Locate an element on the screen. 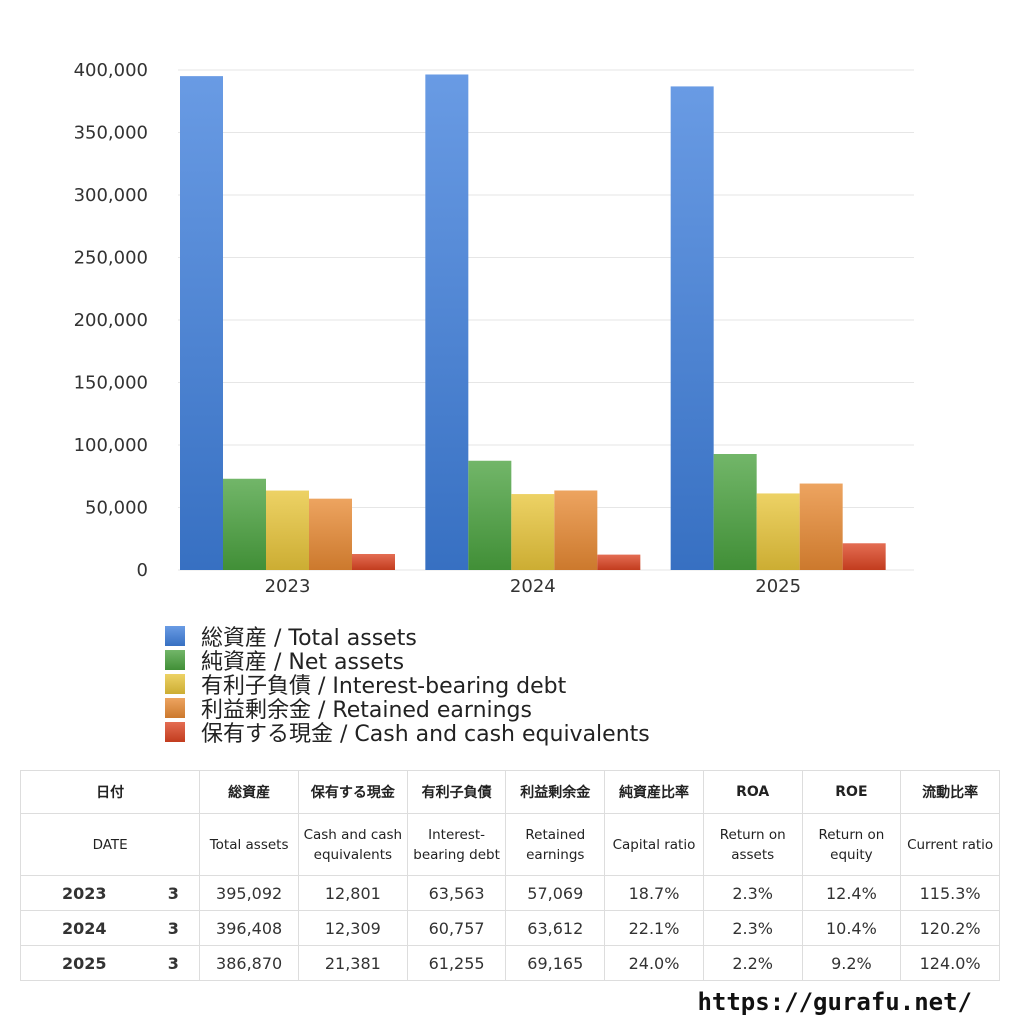 This screenshot has width=1024, height=1024. legend-item-interest-bearing-debt: 有利子負債 / Interest-bearing debt is located at coordinates (407, 685).